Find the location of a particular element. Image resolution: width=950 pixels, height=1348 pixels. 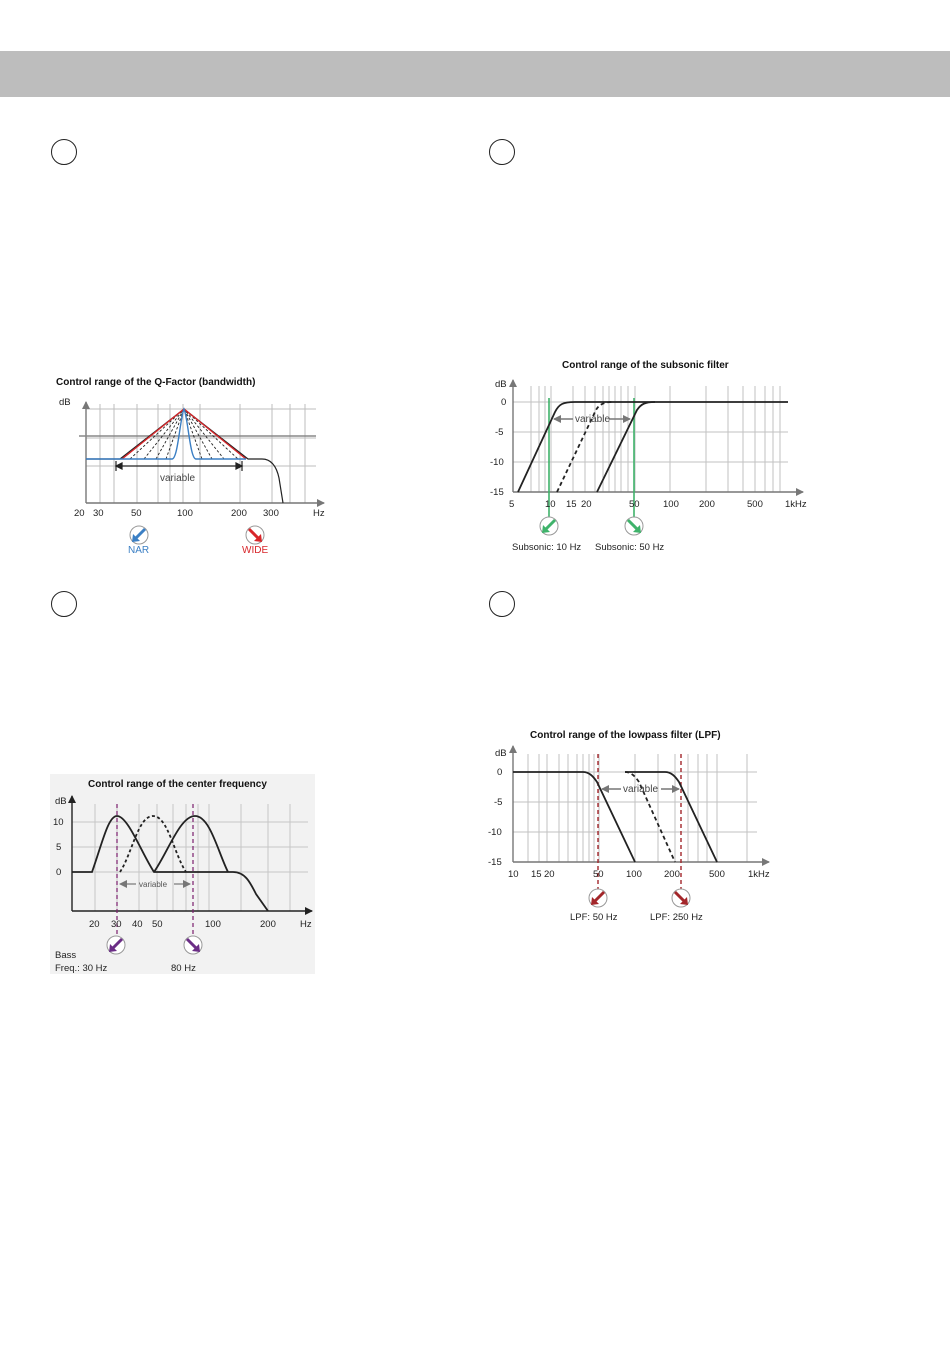

lpf-right-caption: LPF: 250 Hz is located at coordinates (676, 917).